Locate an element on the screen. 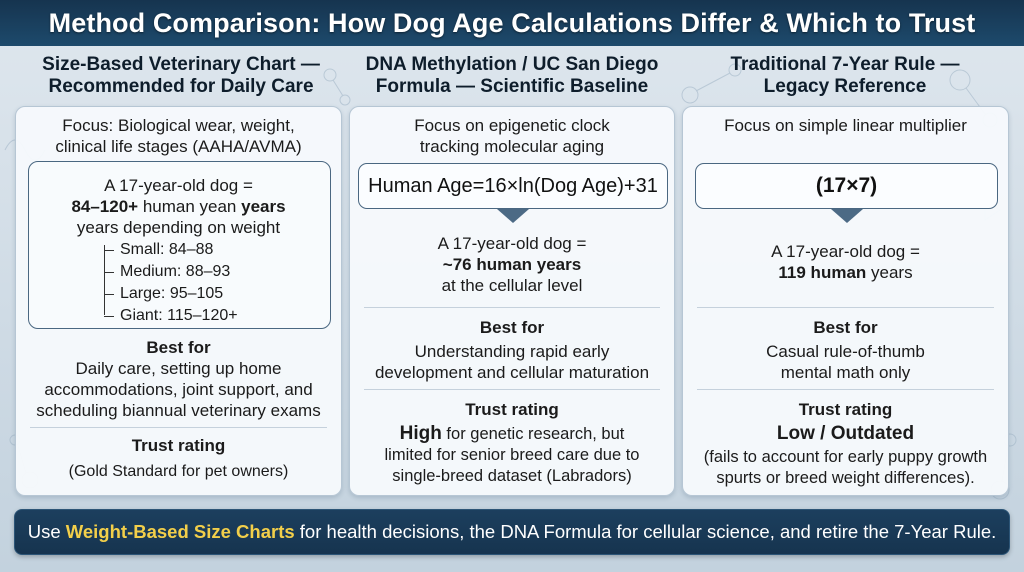  list-item: Medium: 88–93 is located at coordinates (204, 272).